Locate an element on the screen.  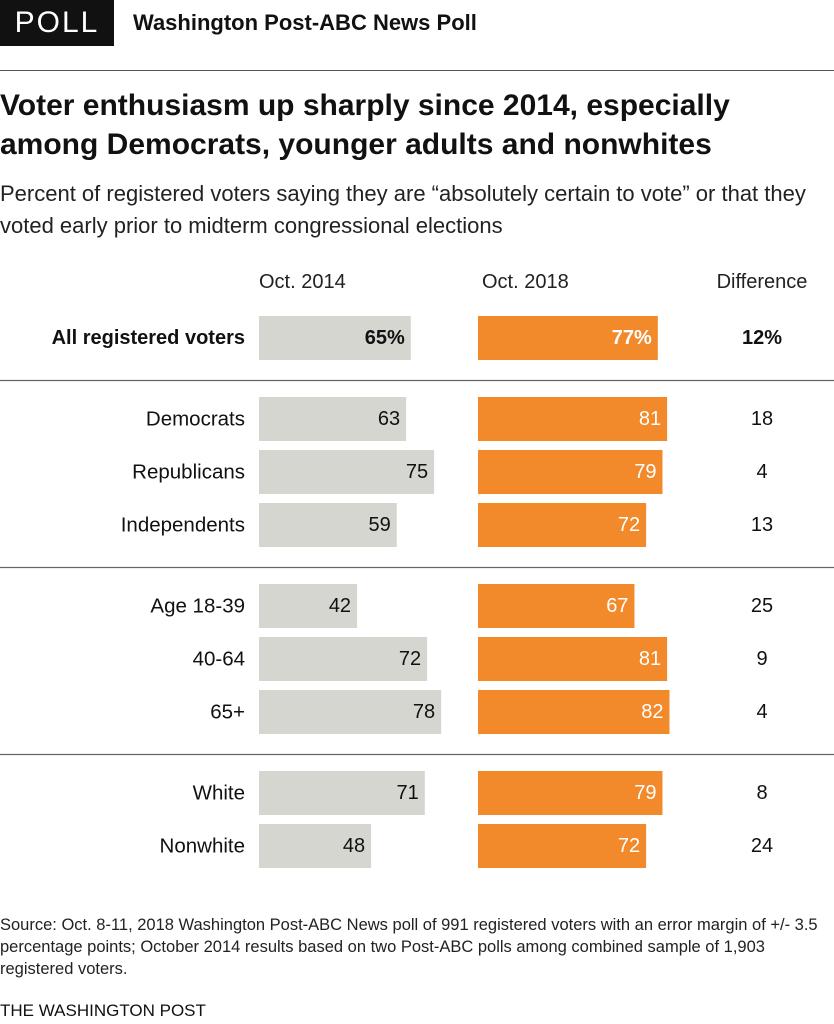
row-label: Republicans is located at coordinates (188, 472).